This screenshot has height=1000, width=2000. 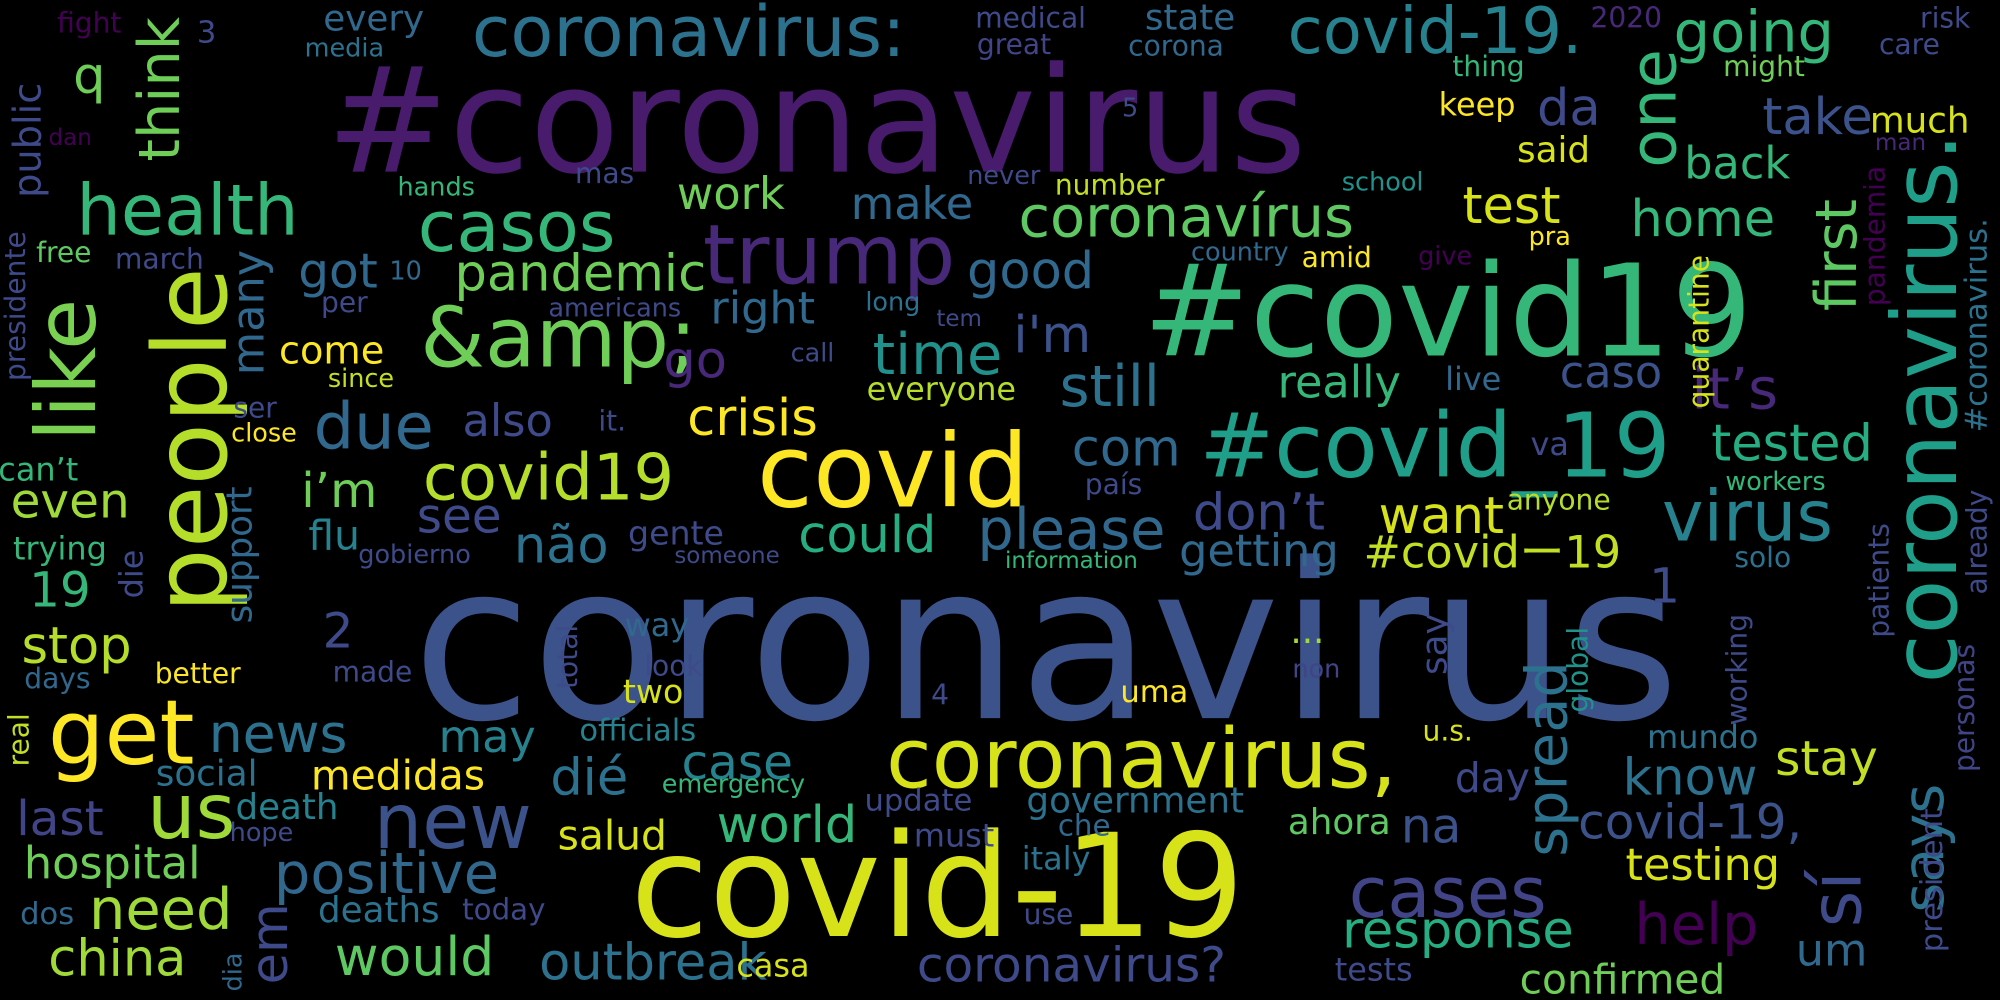 I want to click on word: país, so click(x=1114, y=484).